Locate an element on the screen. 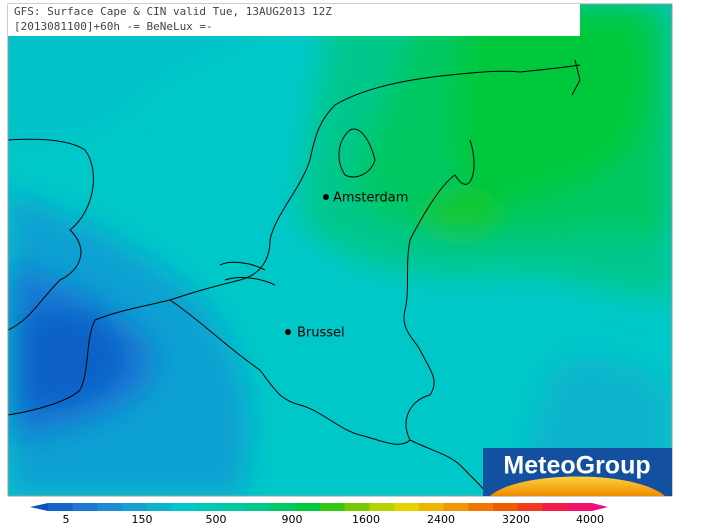 The image size is (725, 530). logo: MeteoGroup is located at coordinates (577, 472).